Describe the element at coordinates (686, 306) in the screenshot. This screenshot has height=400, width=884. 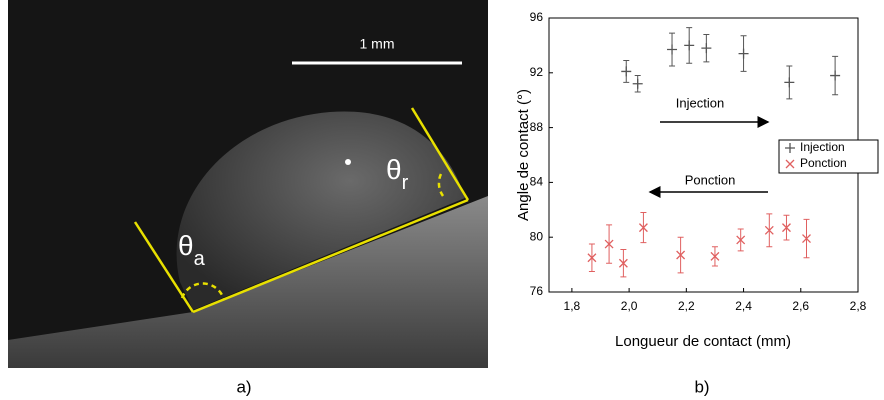
I see `x-tick-label: 2,2` at that location.